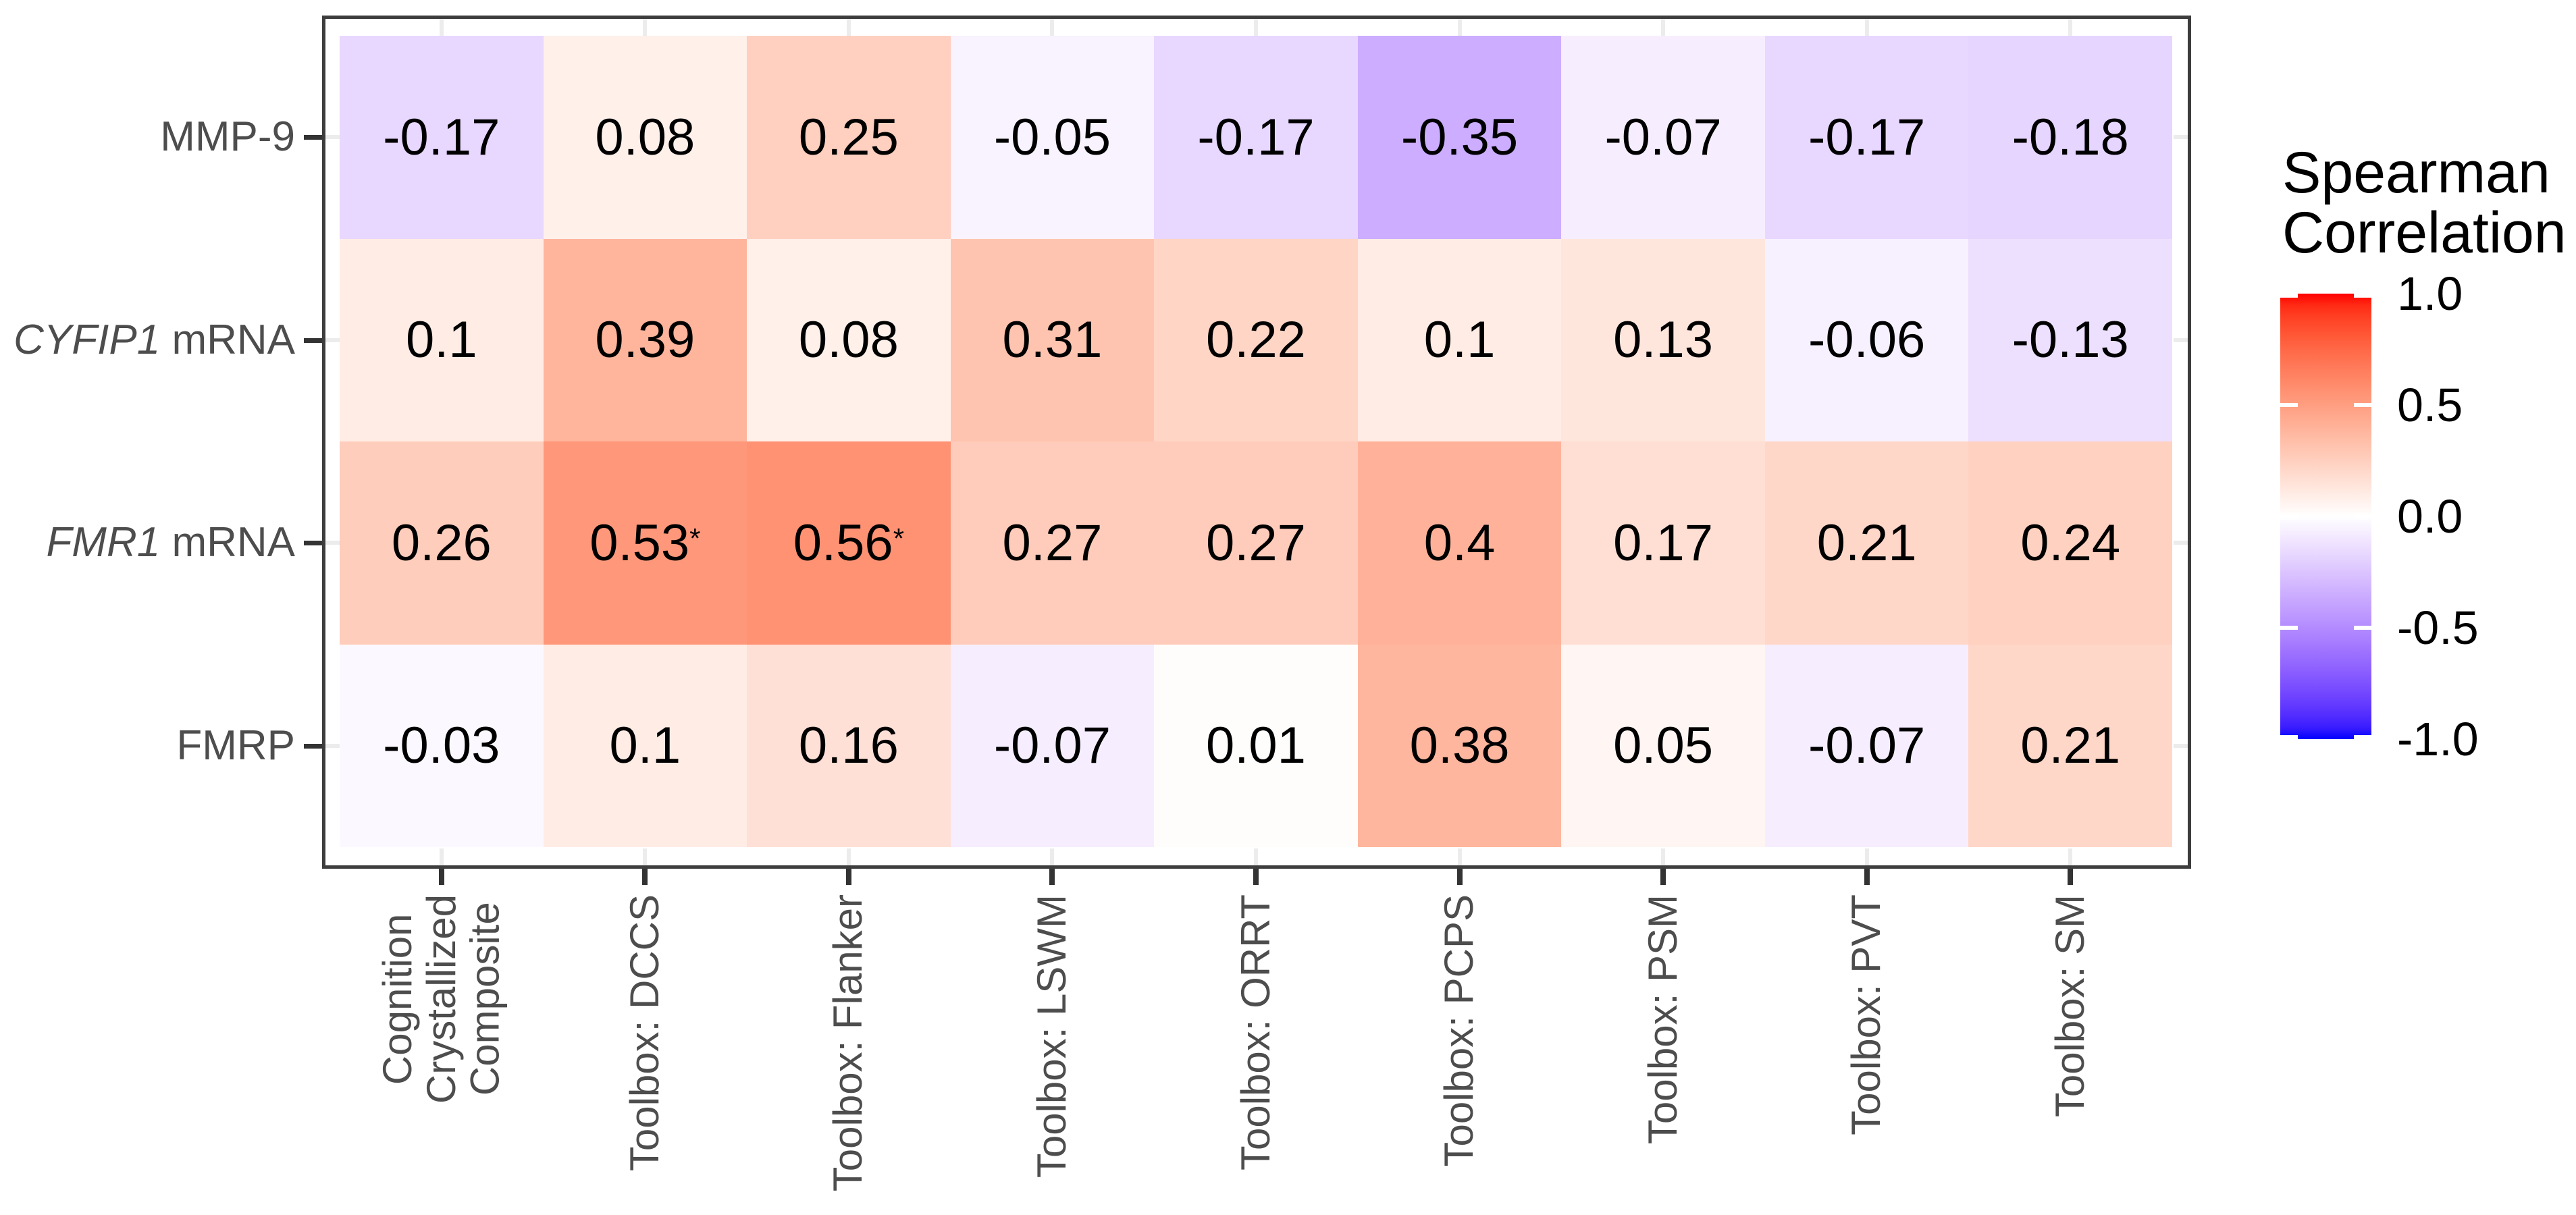 The image size is (2576, 1215). What do you see at coordinates (1256, 543) in the screenshot?
I see `cell-value: 0.27` at bounding box center [1256, 543].